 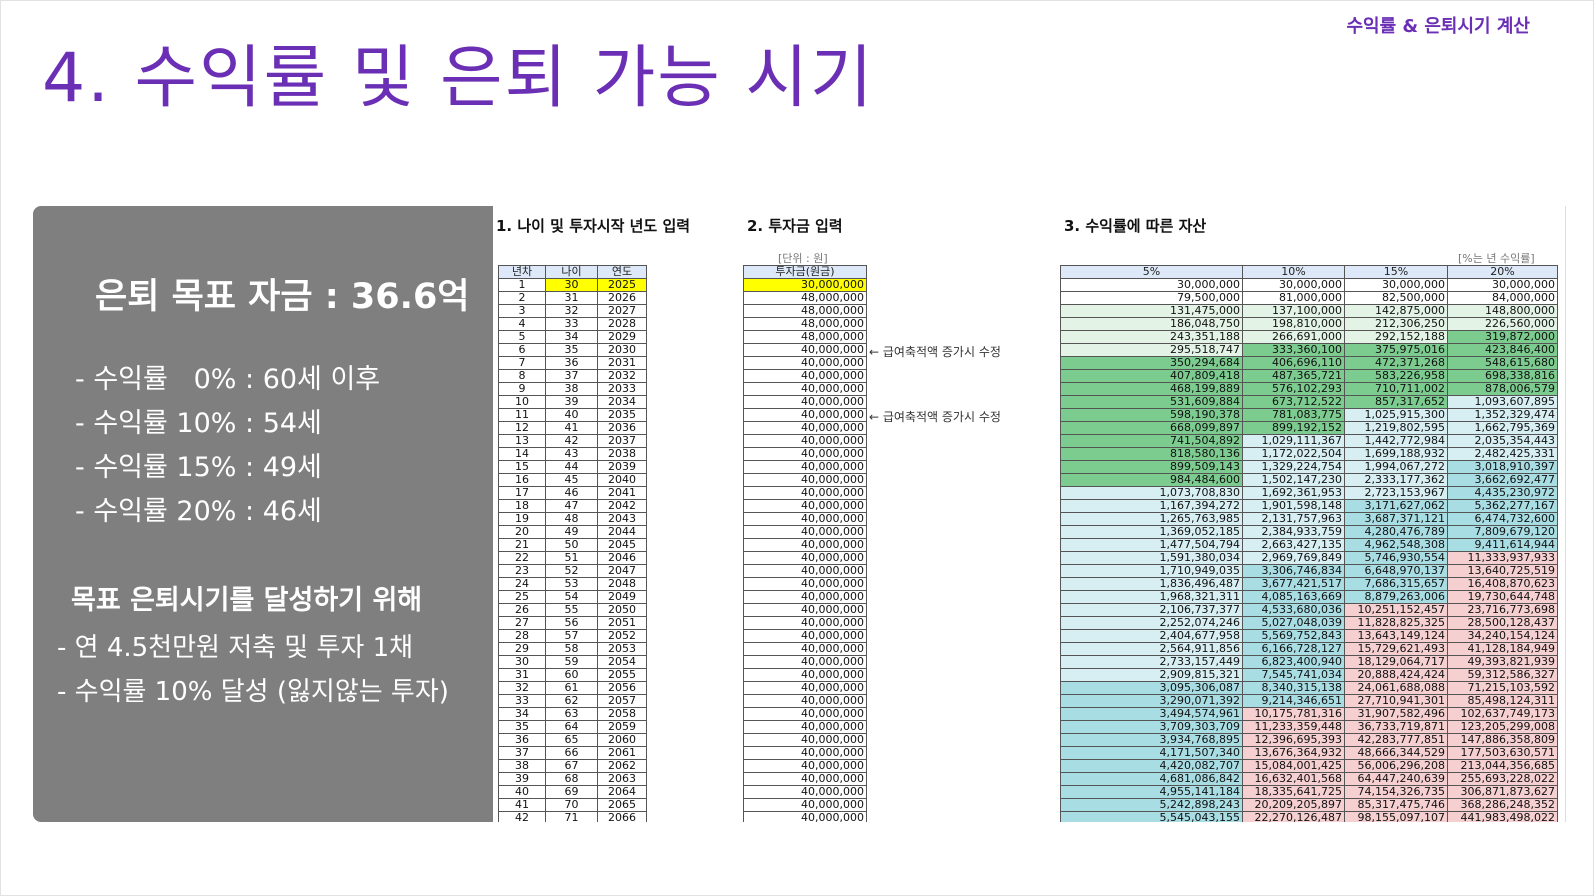 What do you see at coordinates (1502, 428) in the screenshot?
I see `asset-value-cell: 1,662,795,369` at bounding box center [1502, 428].